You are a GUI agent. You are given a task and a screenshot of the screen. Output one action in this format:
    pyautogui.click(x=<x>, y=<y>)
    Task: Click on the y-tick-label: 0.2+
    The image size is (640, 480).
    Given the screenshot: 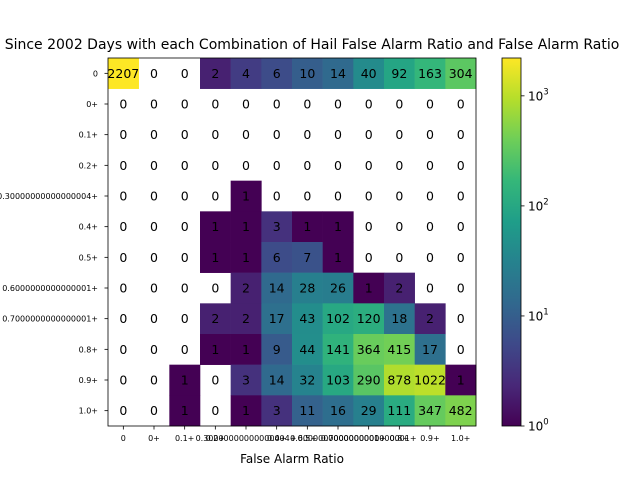 What is the action you would take?
    pyautogui.click(x=88, y=165)
    